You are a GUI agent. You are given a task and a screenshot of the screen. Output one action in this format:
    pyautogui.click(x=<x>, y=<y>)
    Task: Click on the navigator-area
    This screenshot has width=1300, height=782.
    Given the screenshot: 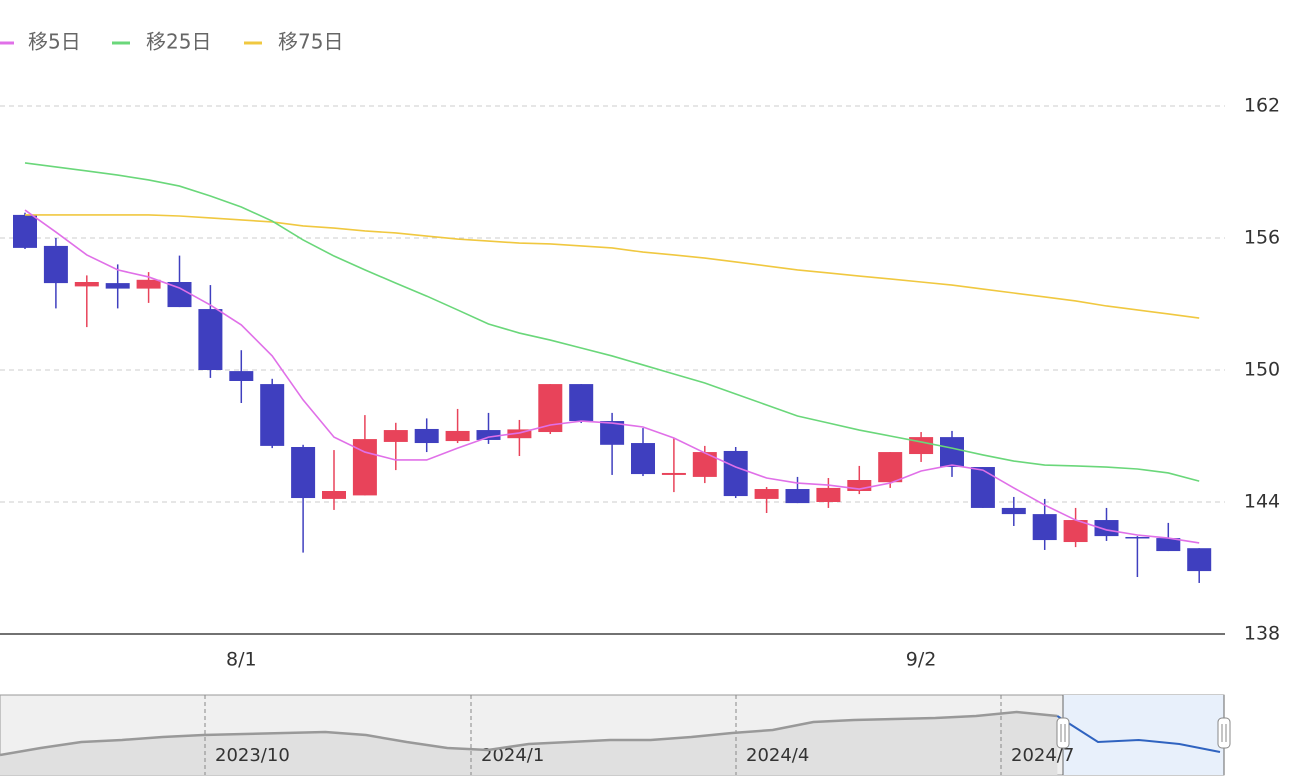 What is the action you would take?
    pyautogui.click(x=529, y=743)
    